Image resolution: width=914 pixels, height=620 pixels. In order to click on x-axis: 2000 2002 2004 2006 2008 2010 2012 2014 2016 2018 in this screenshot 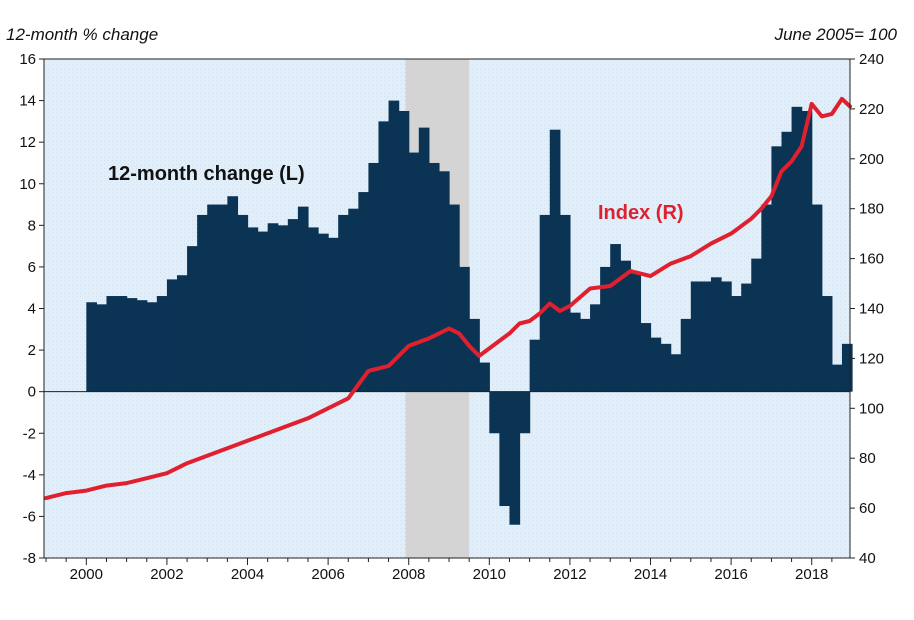, I will do `click(439, 570)`.